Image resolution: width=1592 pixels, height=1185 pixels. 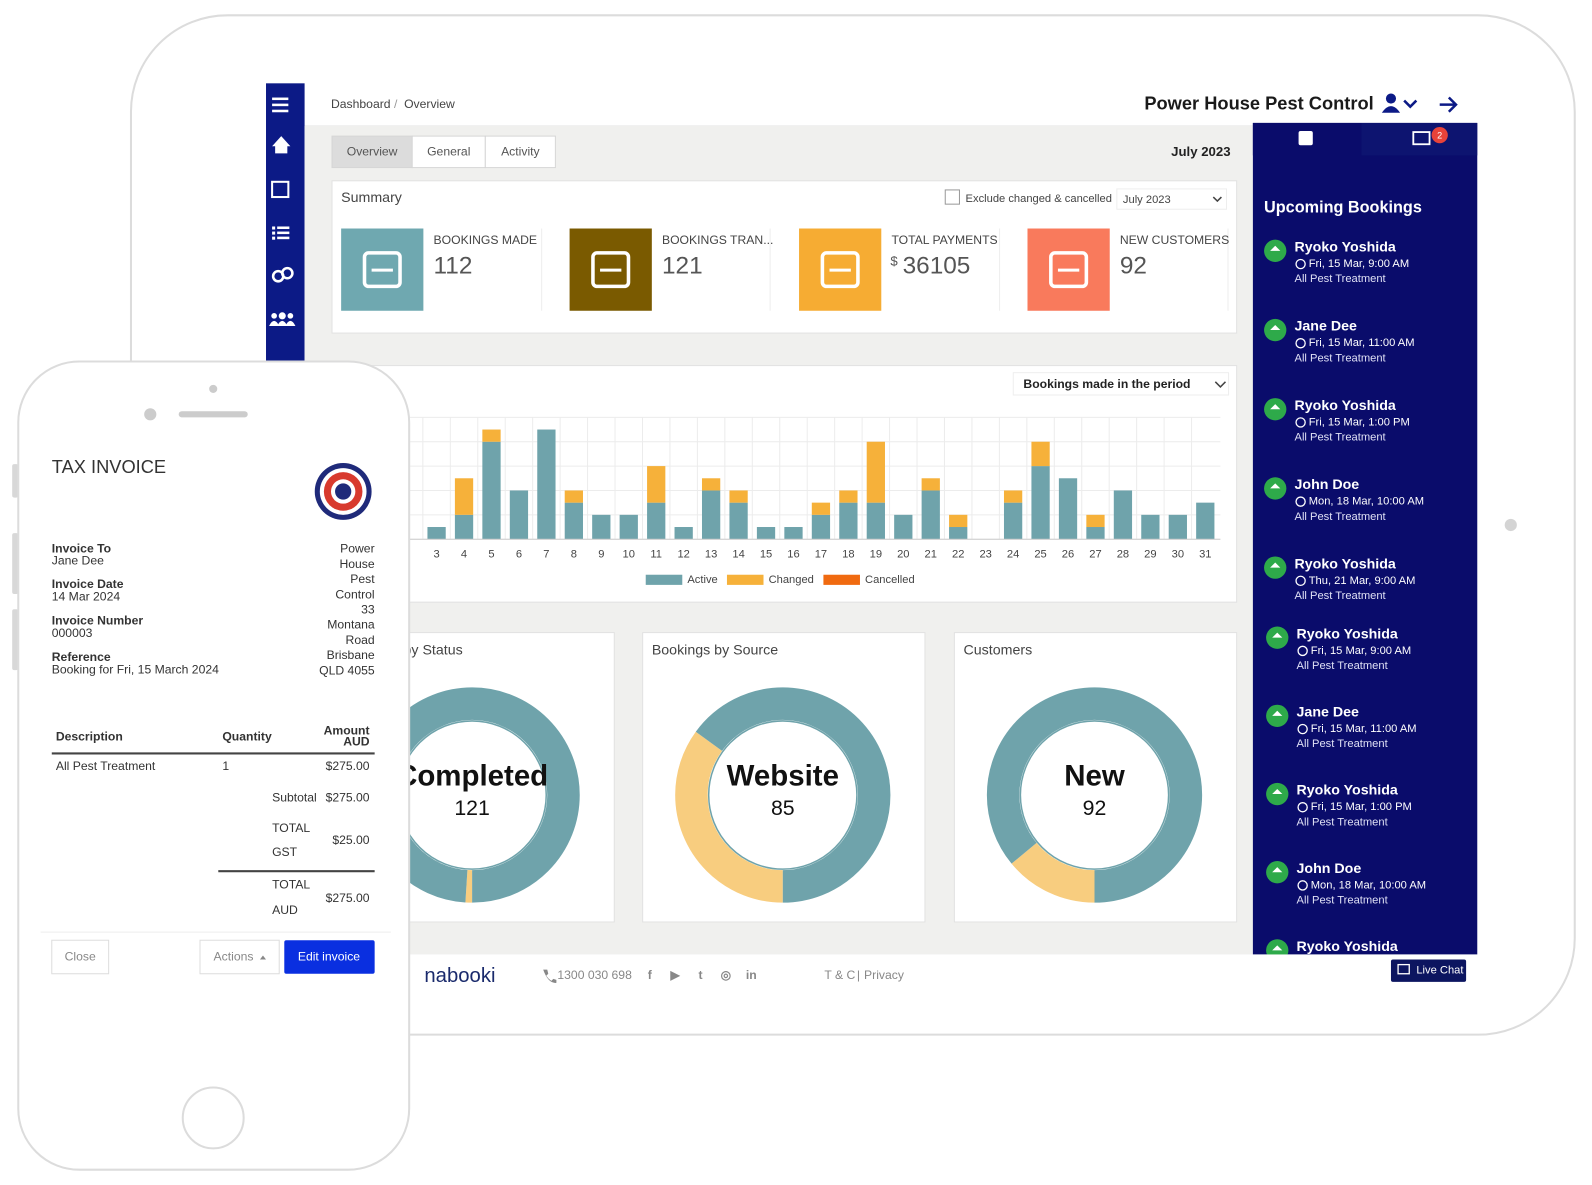 What do you see at coordinates (263, 957) in the screenshot?
I see `actions-caret` at bounding box center [263, 957].